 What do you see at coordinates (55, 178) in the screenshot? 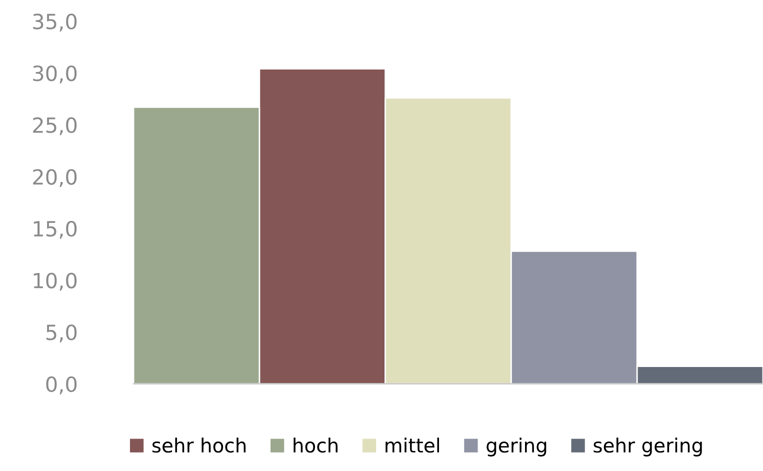
I see `y-tick-label: 20,0` at bounding box center [55, 178].